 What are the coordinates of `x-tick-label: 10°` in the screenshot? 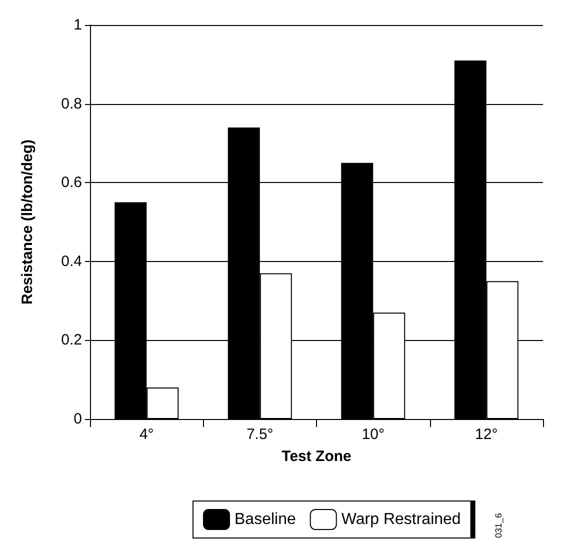 It's located at (373, 434).